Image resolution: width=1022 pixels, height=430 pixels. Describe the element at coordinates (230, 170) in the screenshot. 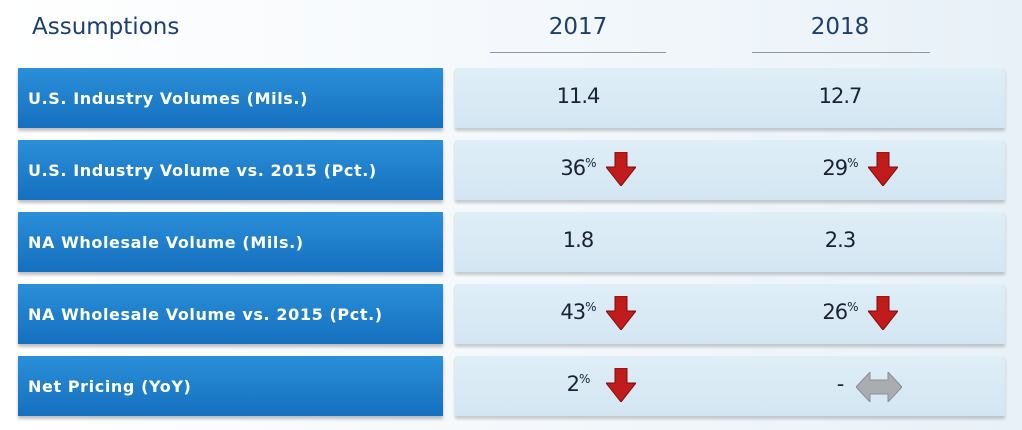

I see `row-label: U.S. Industry Volume vs. 2015 (Pct.)` at that location.